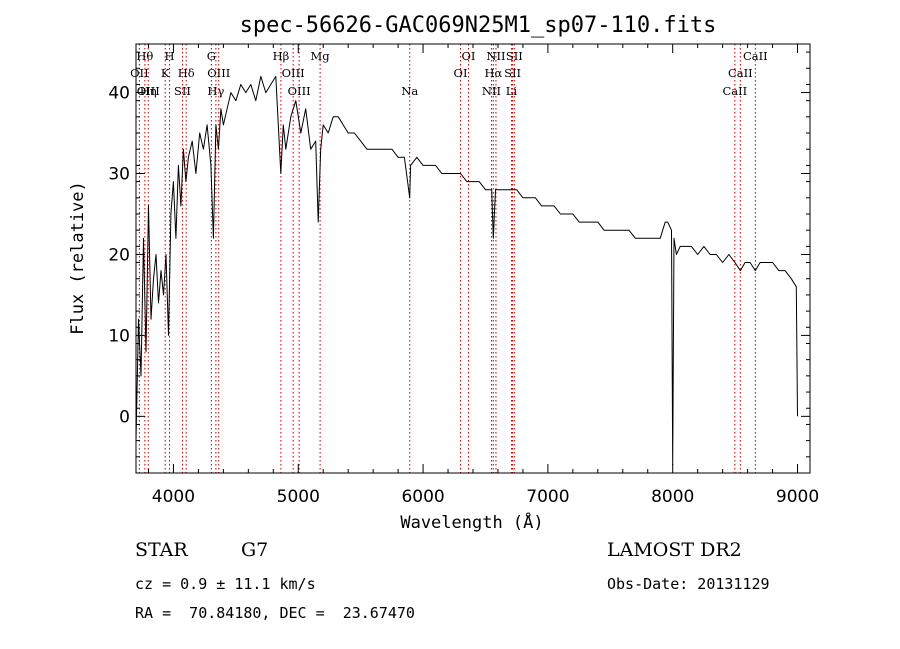 This screenshot has width=900, height=649. What do you see at coordinates (409, 91) in the screenshot?
I see `line-label: Na` at bounding box center [409, 91].